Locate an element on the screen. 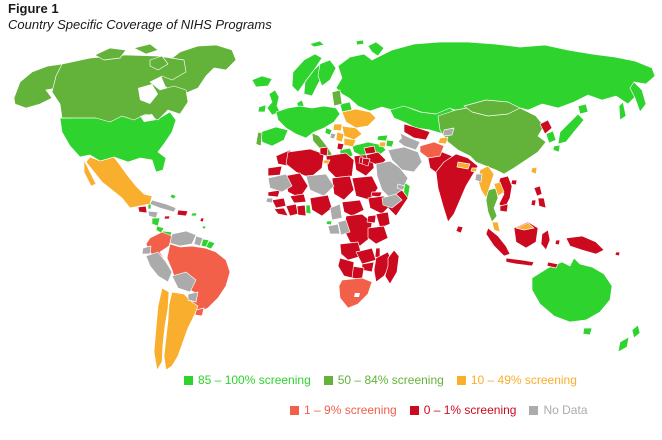 The image size is (662, 440). uganda is located at coordinates (371, 219).